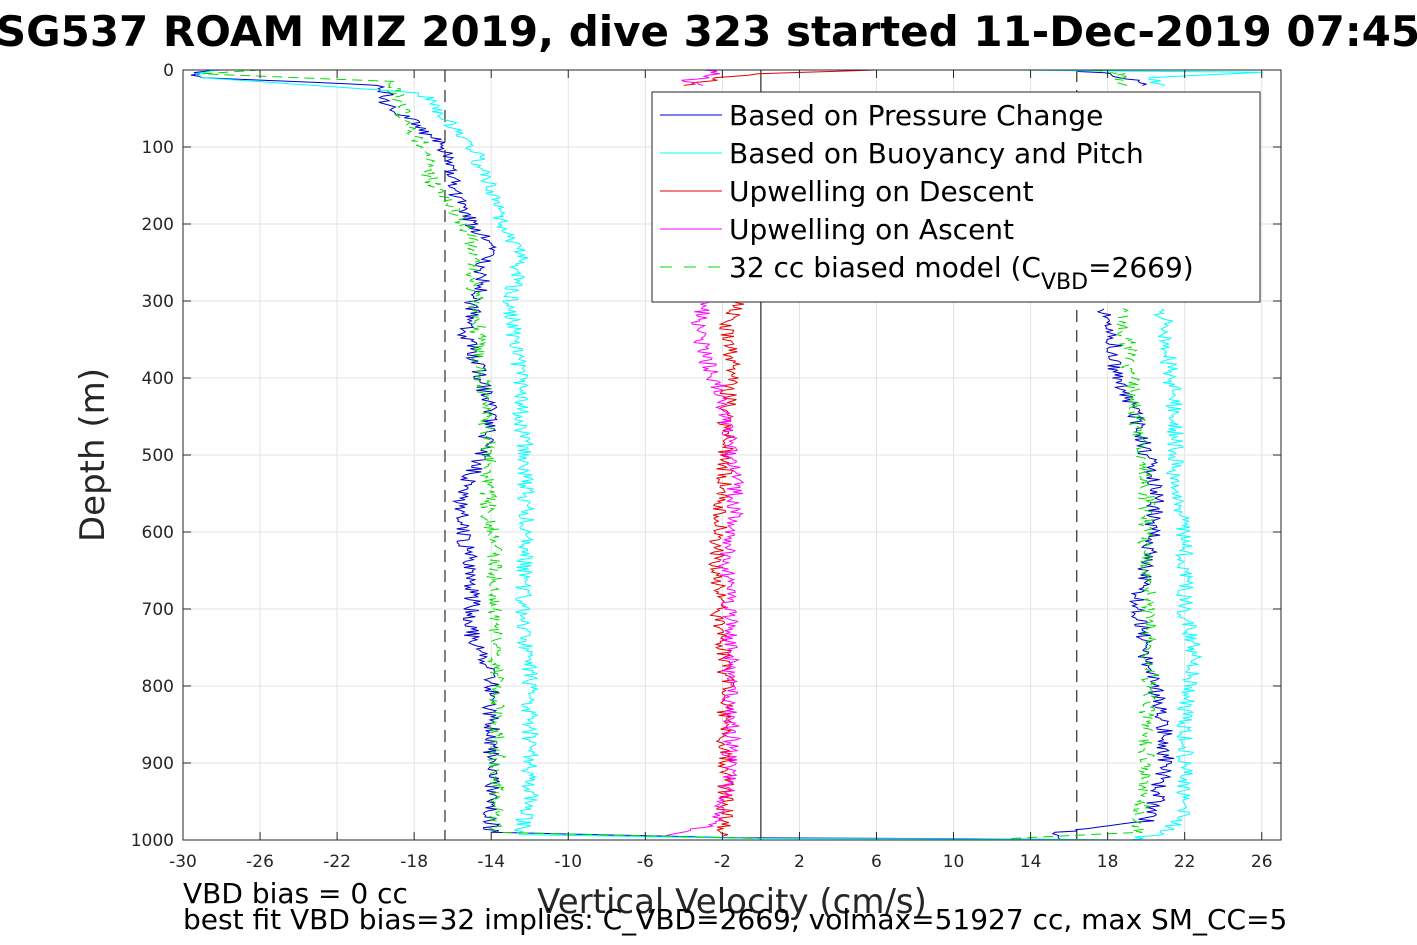 This screenshot has width=1417, height=945. I want to click on y-tick-label: 400, so click(158, 379).